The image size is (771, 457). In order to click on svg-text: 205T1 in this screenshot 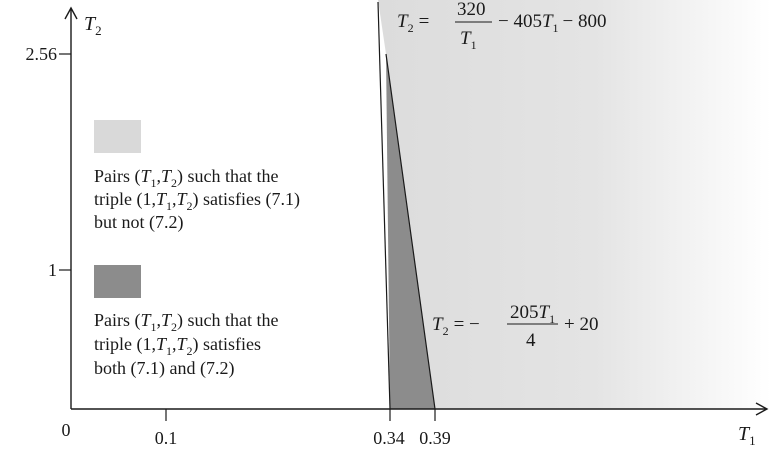, I will do `click(532, 314)`.